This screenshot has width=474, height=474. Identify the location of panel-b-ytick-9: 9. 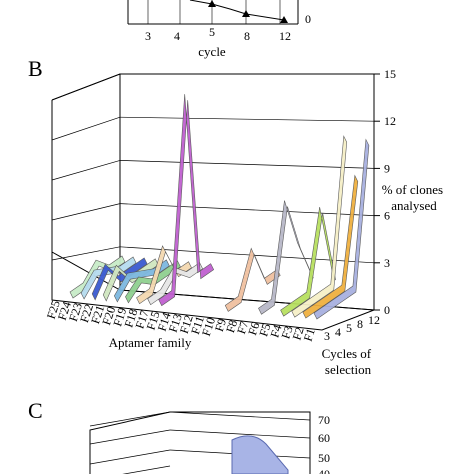
(387, 168).